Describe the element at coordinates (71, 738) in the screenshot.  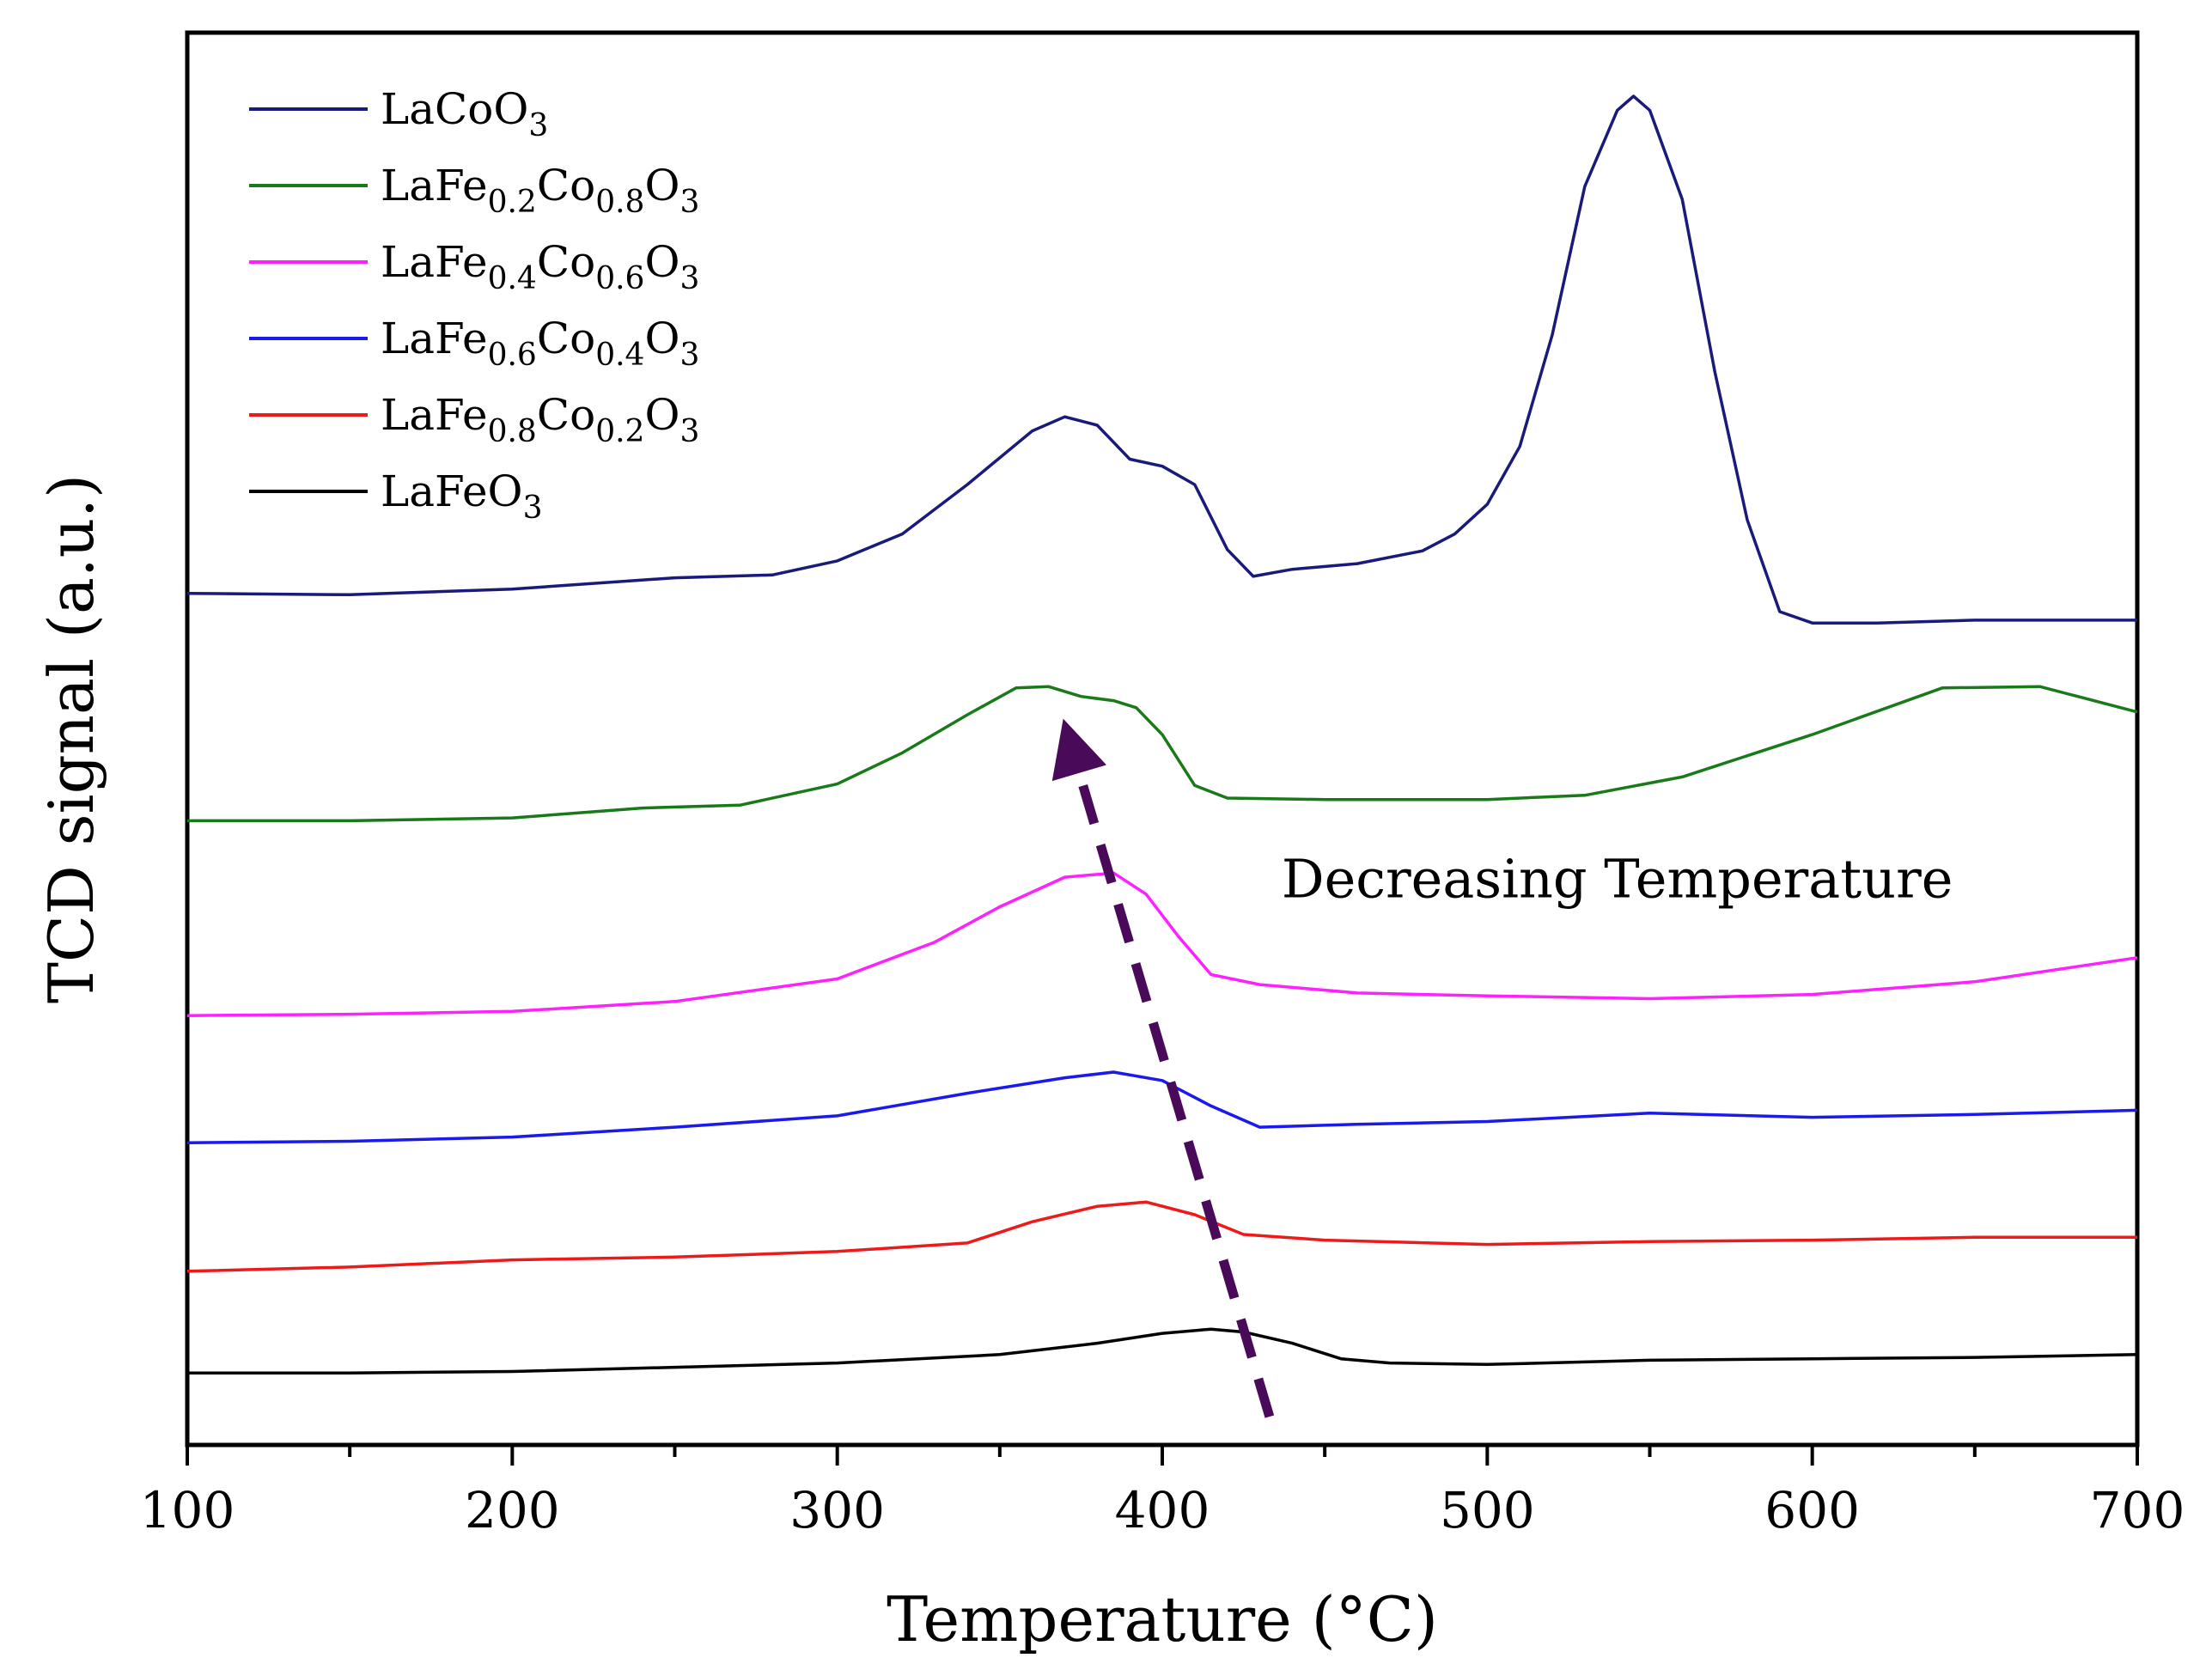
I see `y-axis-title: TCD signal (a.u.)` at that location.